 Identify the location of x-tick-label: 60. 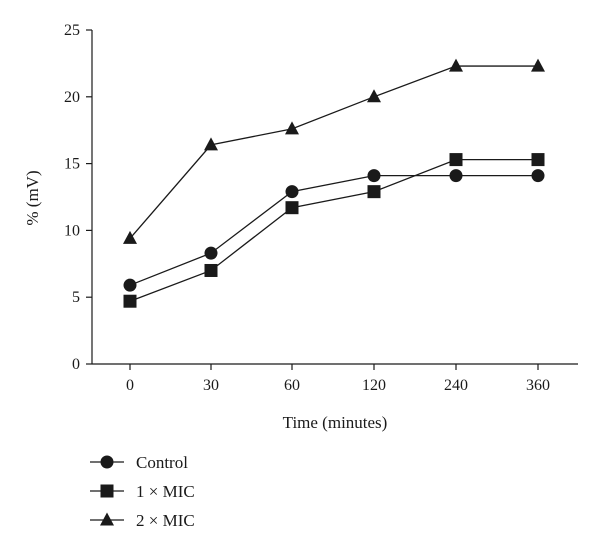
(292, 385).